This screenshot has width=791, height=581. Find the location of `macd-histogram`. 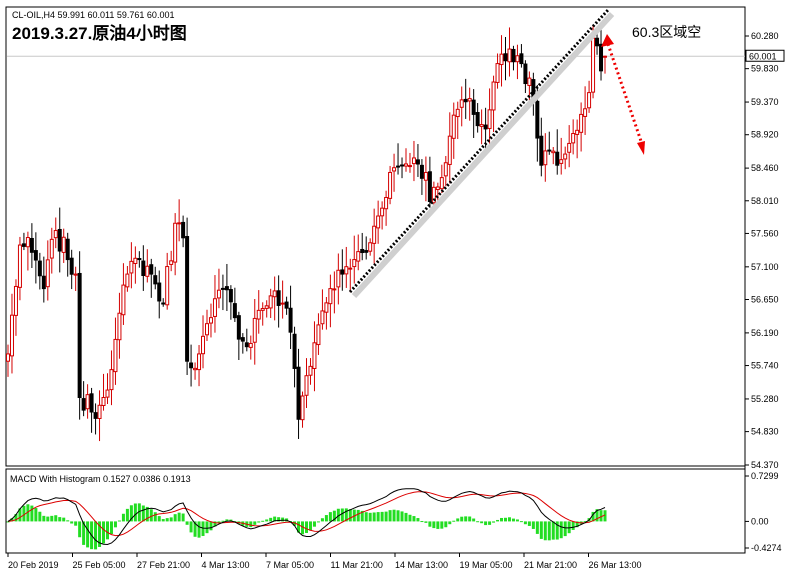

macd-histogram is located at coordinates (306, 526).